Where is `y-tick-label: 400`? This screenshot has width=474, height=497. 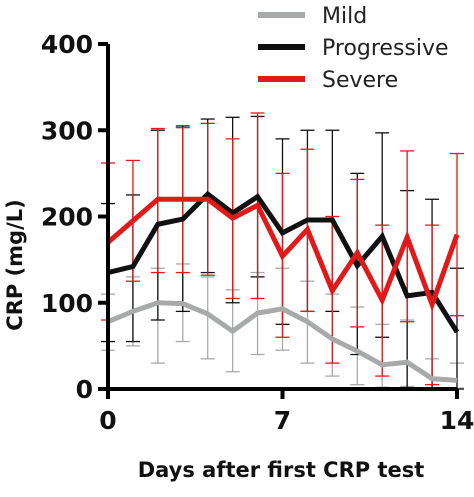
y-tick-label: 400 is located at coordinates (67, 44).